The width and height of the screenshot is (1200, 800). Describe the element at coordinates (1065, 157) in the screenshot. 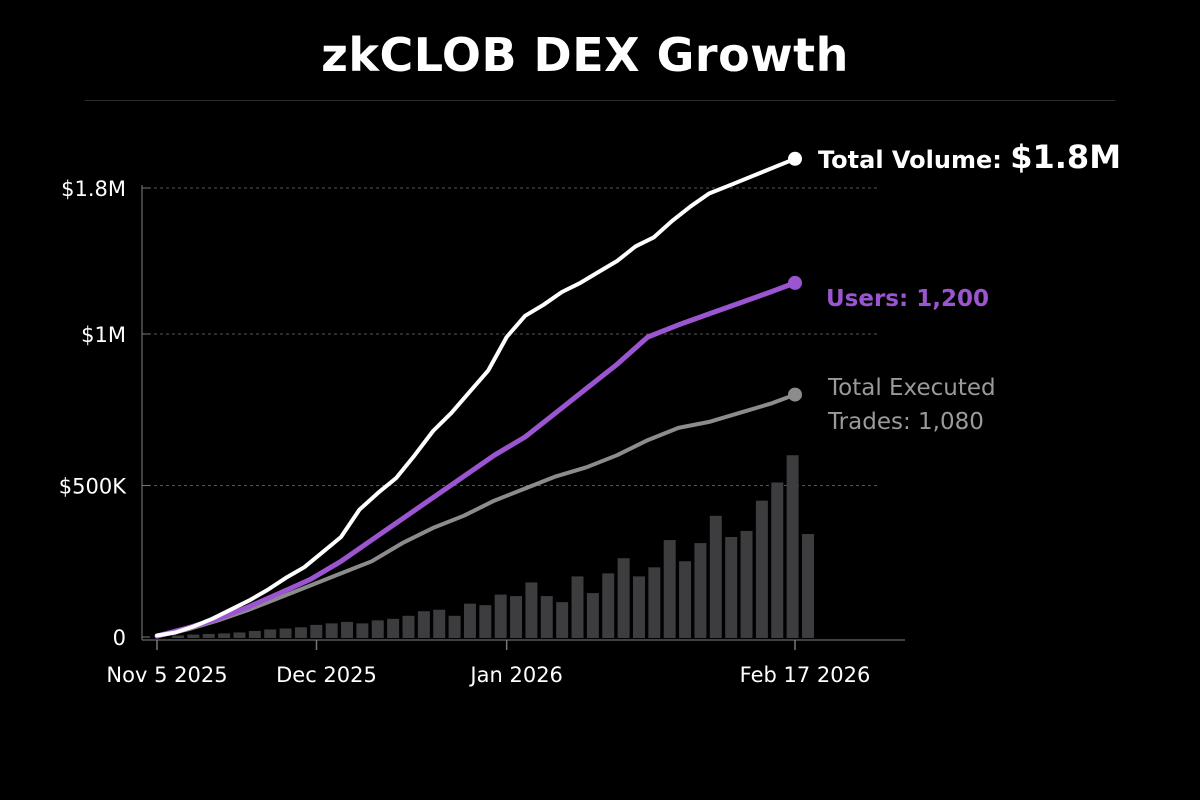

I see `total-volume-value: $1.8M` at that location.